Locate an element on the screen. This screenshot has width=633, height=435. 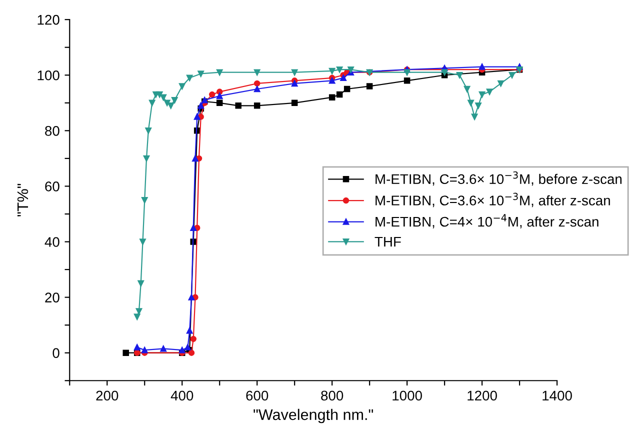
x-tick-label: 800 is located at coordinates (332, 395).